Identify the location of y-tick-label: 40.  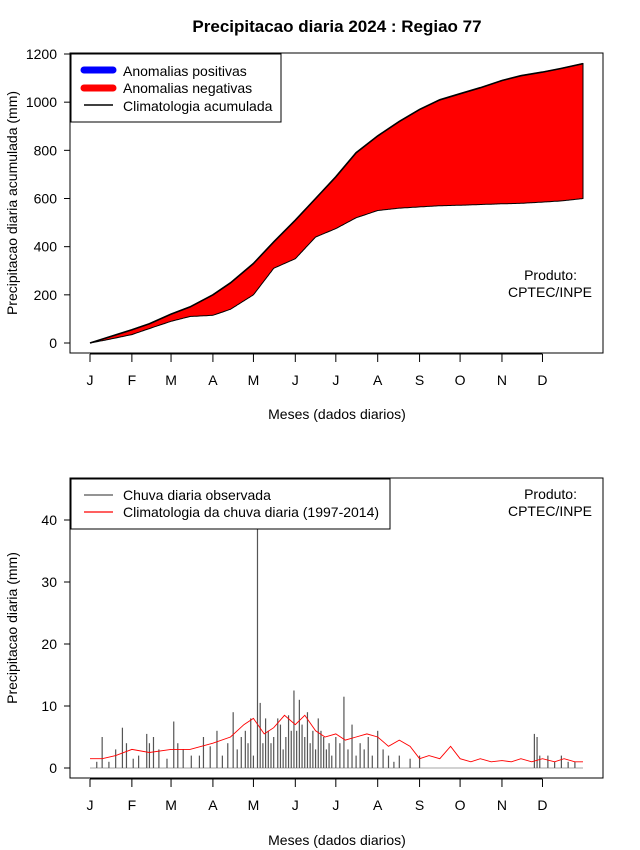
(49, 520).